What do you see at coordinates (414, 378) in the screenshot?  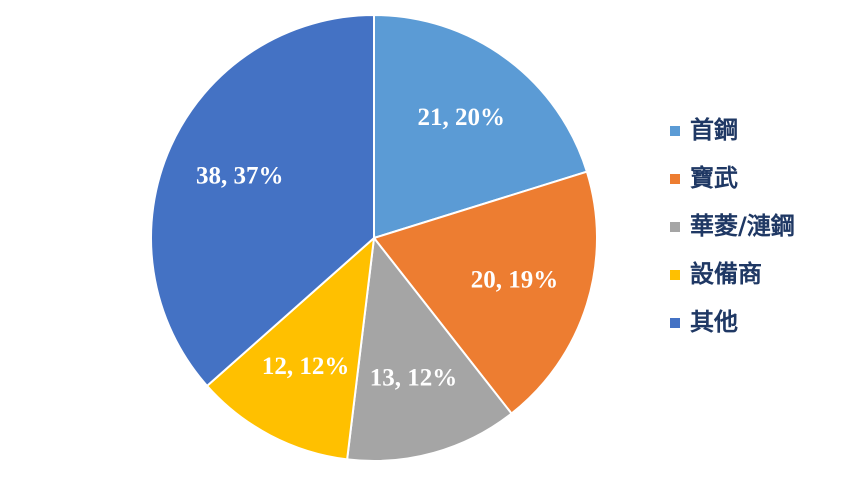 I see `data-label: 13, 12%` at bounding box center [414, 378].